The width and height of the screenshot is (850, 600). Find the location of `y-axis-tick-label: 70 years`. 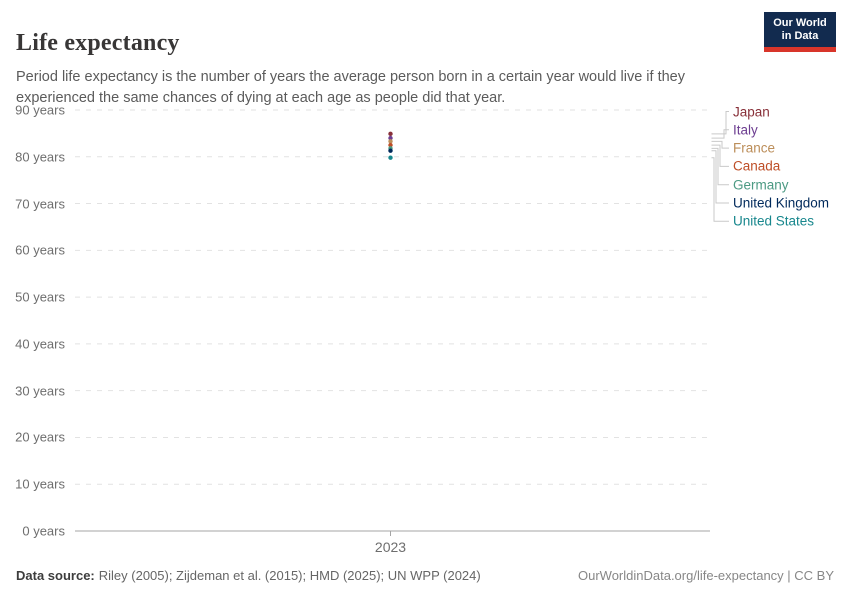

y-axis-tick-label: 70 years is located at coordinates (40, 204).